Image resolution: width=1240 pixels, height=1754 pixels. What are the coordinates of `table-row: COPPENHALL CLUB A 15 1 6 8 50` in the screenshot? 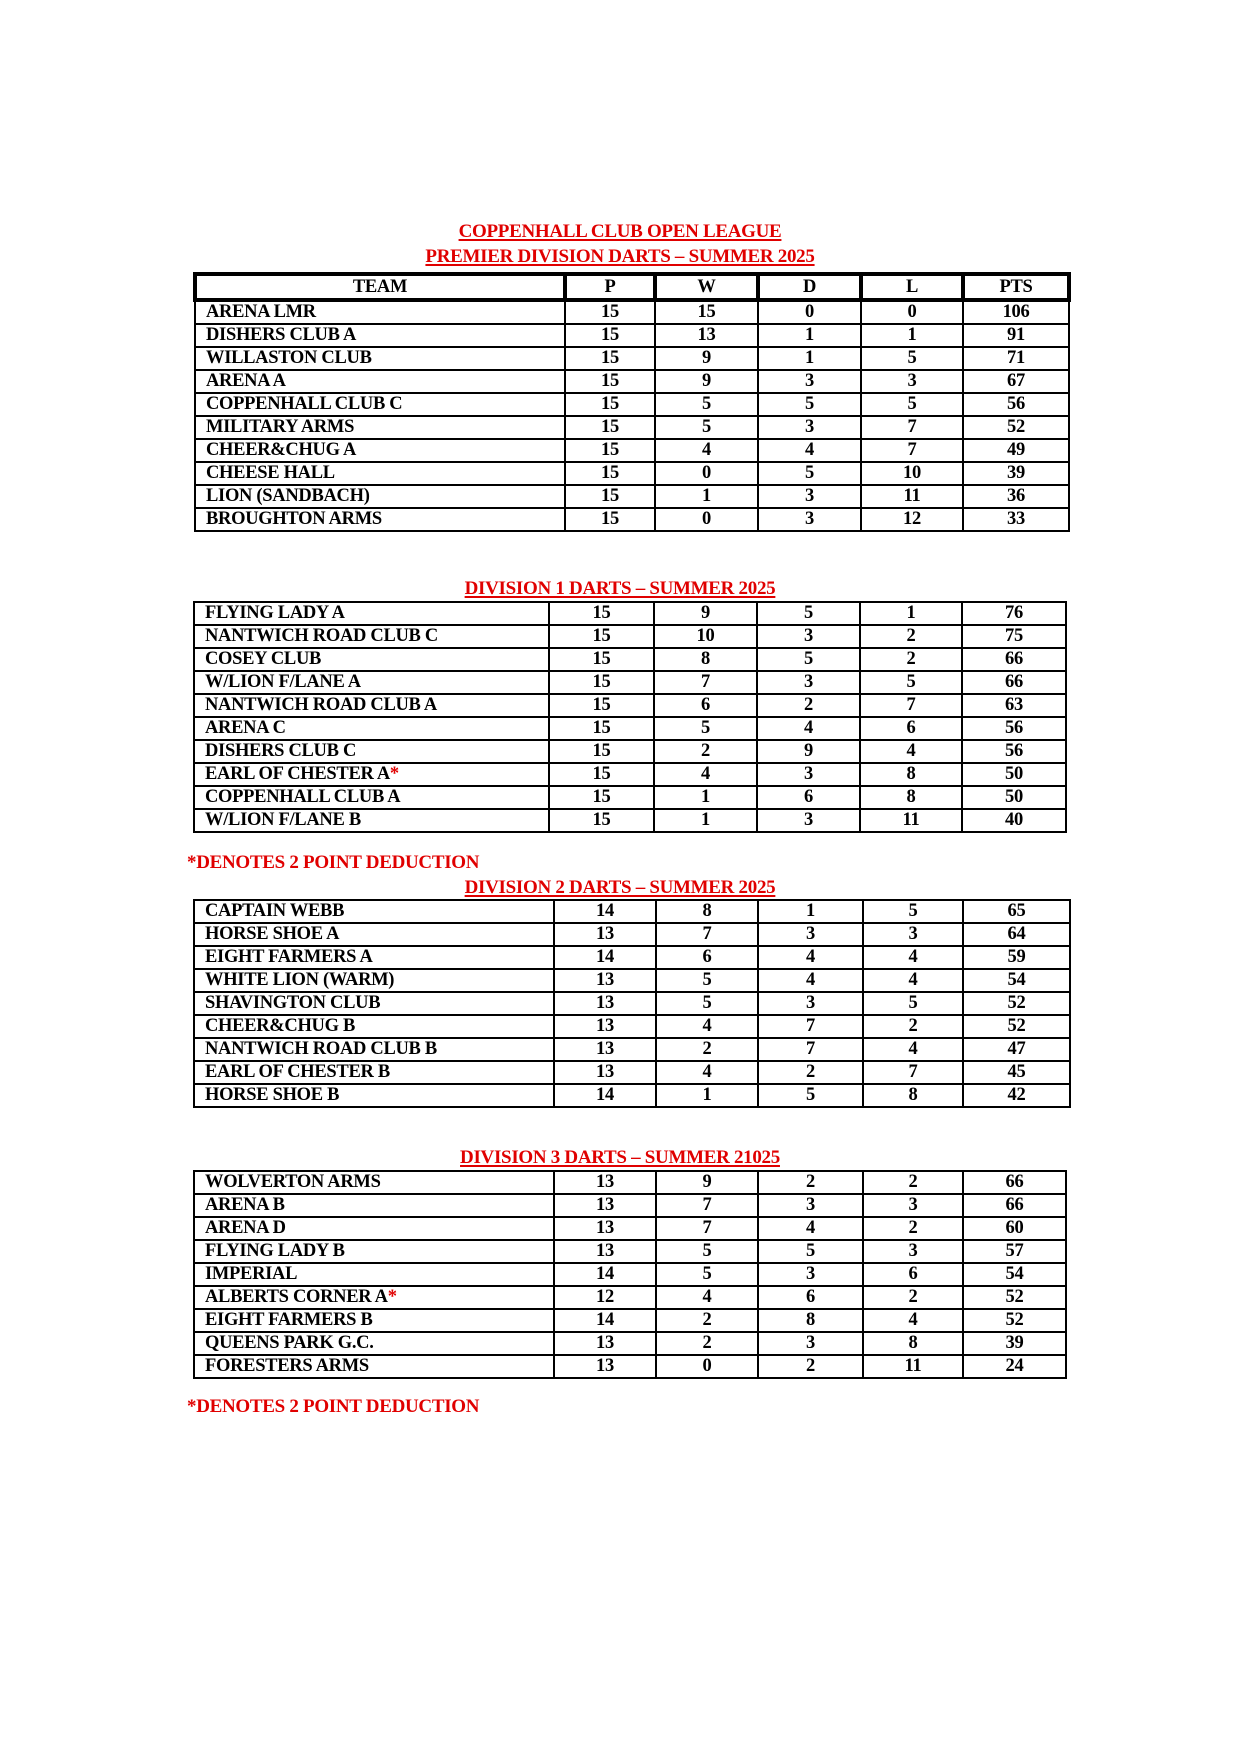 It's located at (630, 797).